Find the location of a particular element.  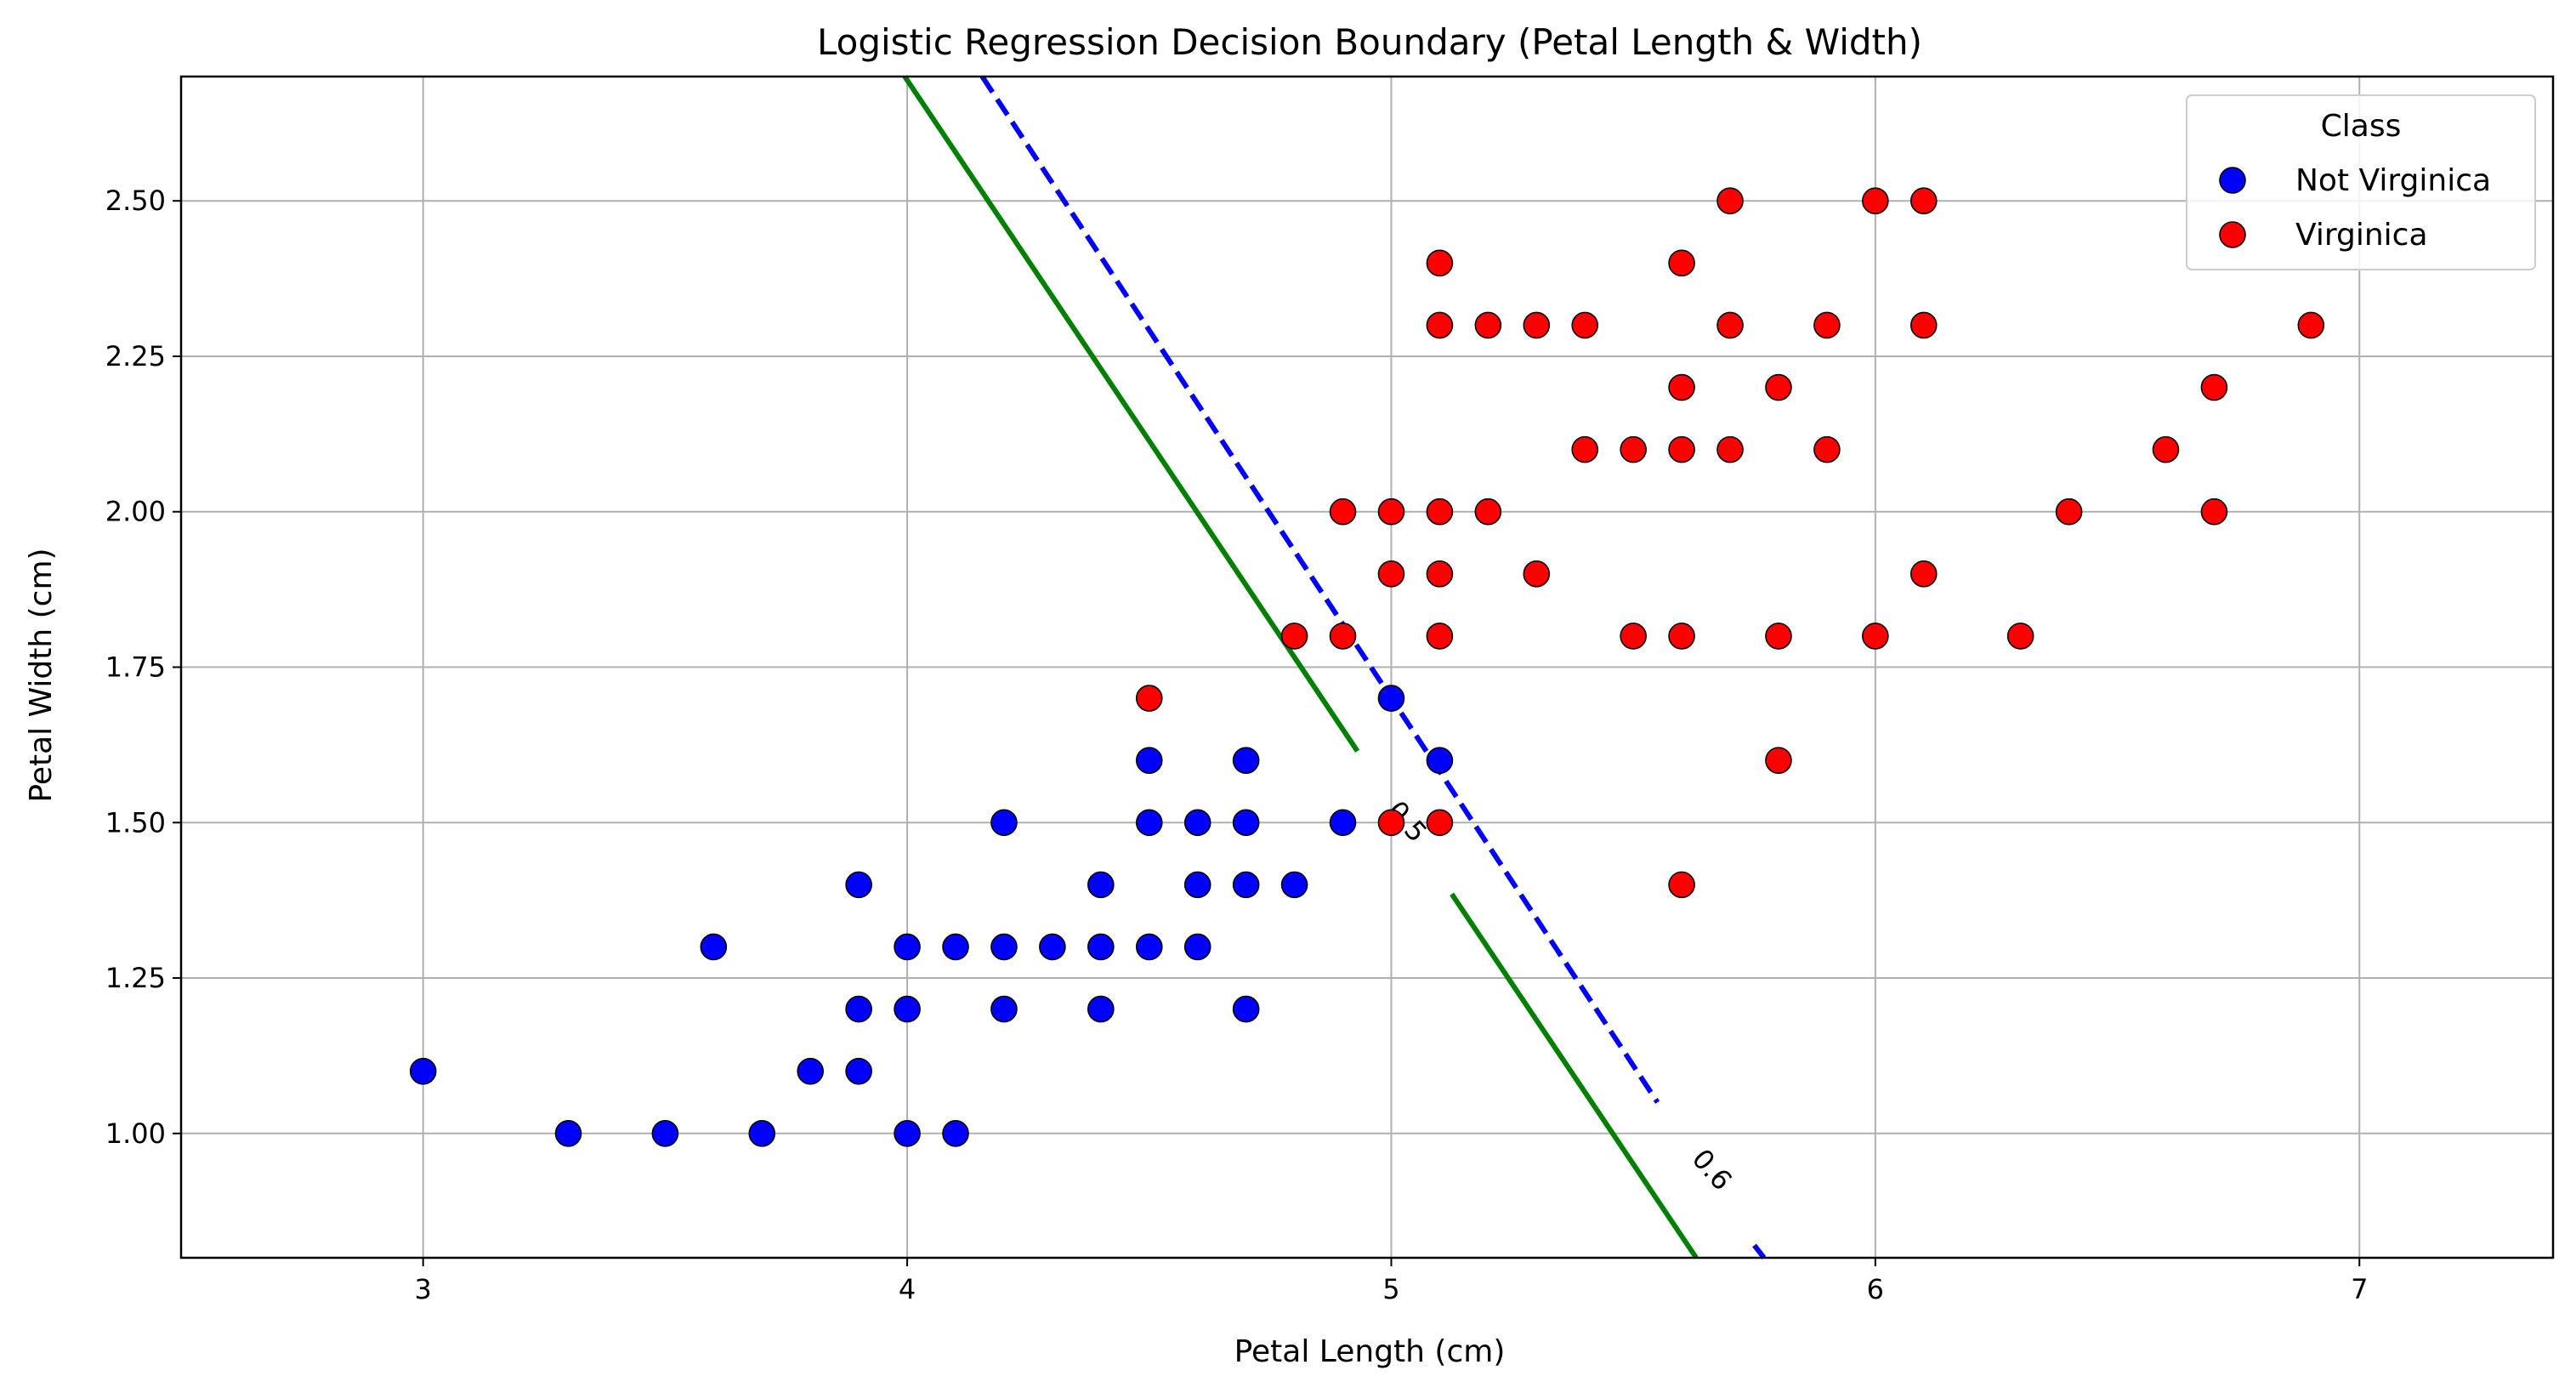

x-tick-label: 3 is located at coordinates (424, 1289).